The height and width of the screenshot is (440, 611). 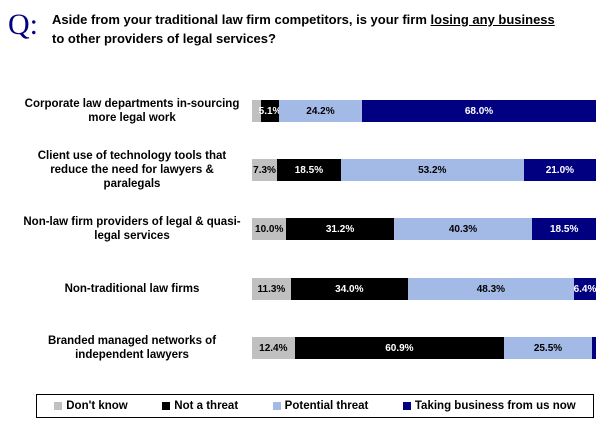 I want to click on legend-label: Potential threat, so click(x=326, y=406).